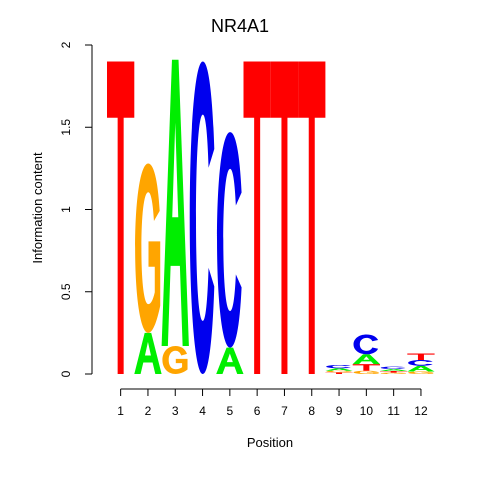  What do you see at coordinates (37, 208) in the screenshot?
I see `y-axis-title: Information content` at bounding box center [37, 208].